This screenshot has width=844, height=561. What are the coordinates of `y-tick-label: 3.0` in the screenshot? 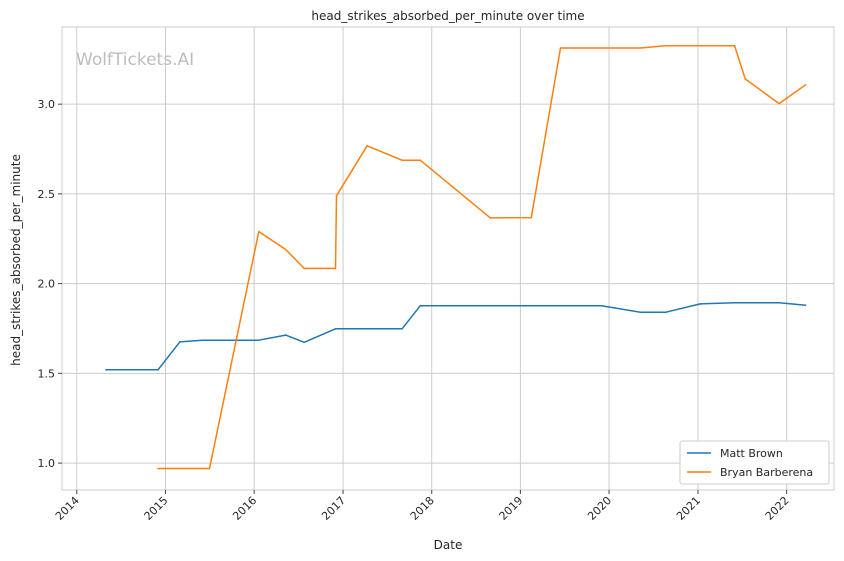 It's located at (47, 104).